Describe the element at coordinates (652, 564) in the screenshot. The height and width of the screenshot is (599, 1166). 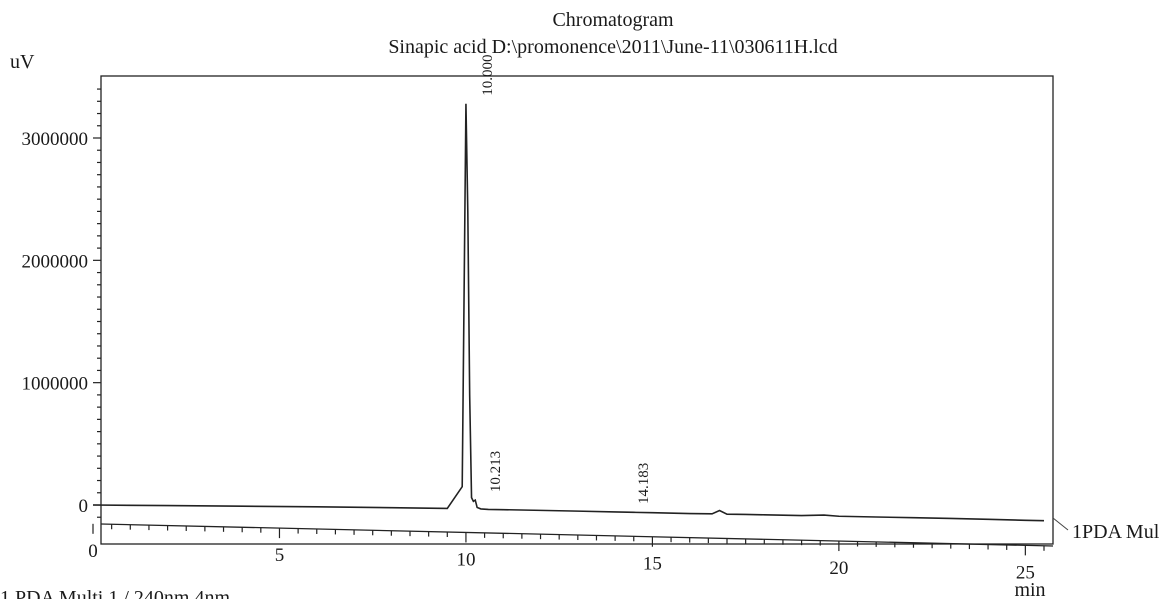
I see `x-tick-label: 15` at that location.